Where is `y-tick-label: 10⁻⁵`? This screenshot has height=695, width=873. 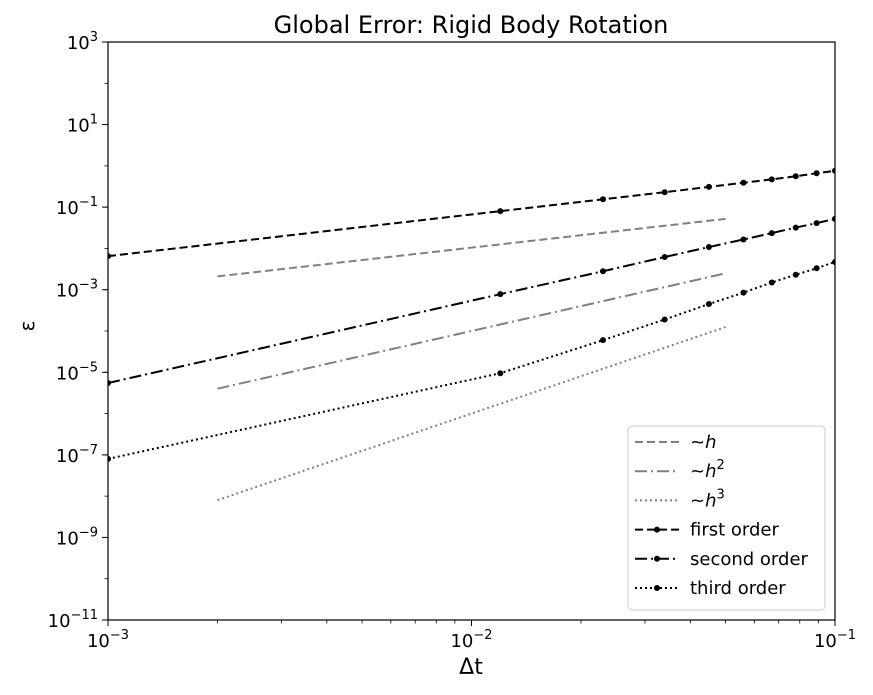 y-tick-label: 10⁻⁵ is located at coordinates (77, 372).